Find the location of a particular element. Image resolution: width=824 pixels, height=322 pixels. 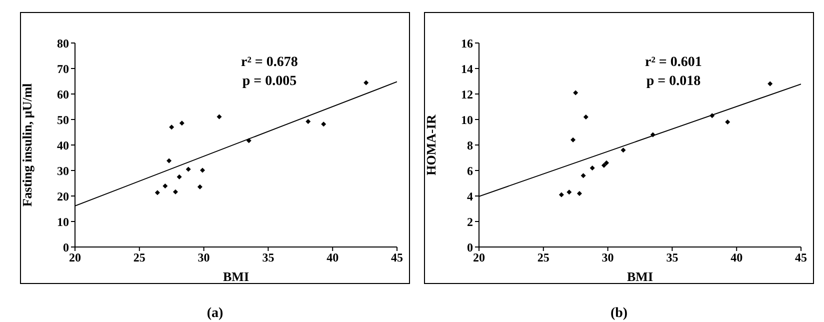

y-tick-label: 12 is located at coordinates (467, 94).